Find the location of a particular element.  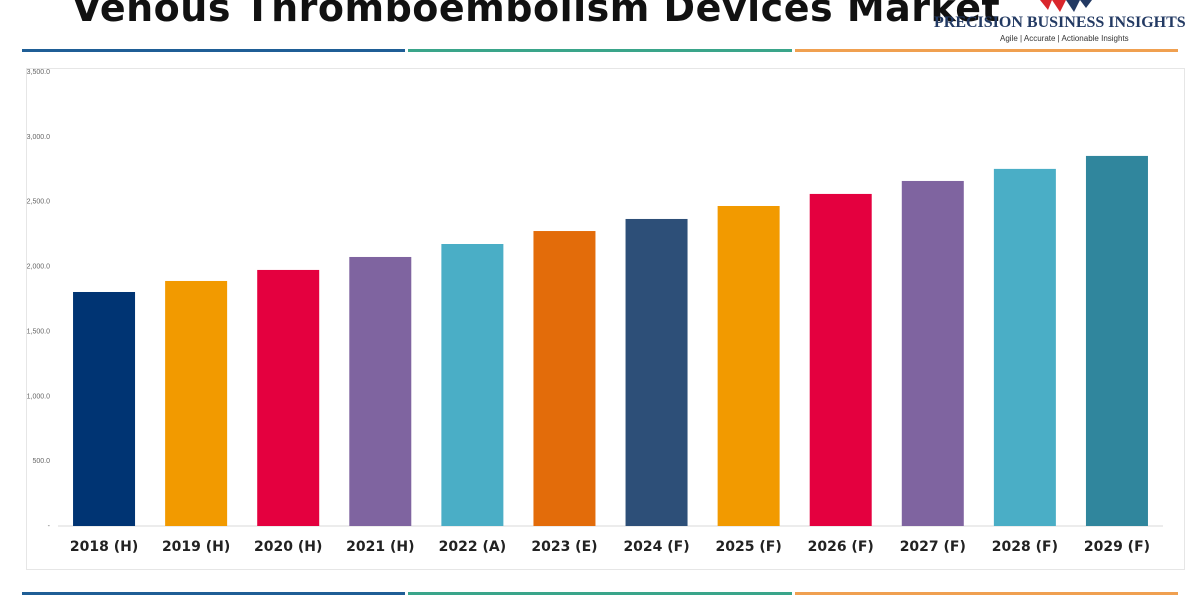

x-tick-label: 2027 (F) is located at coordinates (933, 547).